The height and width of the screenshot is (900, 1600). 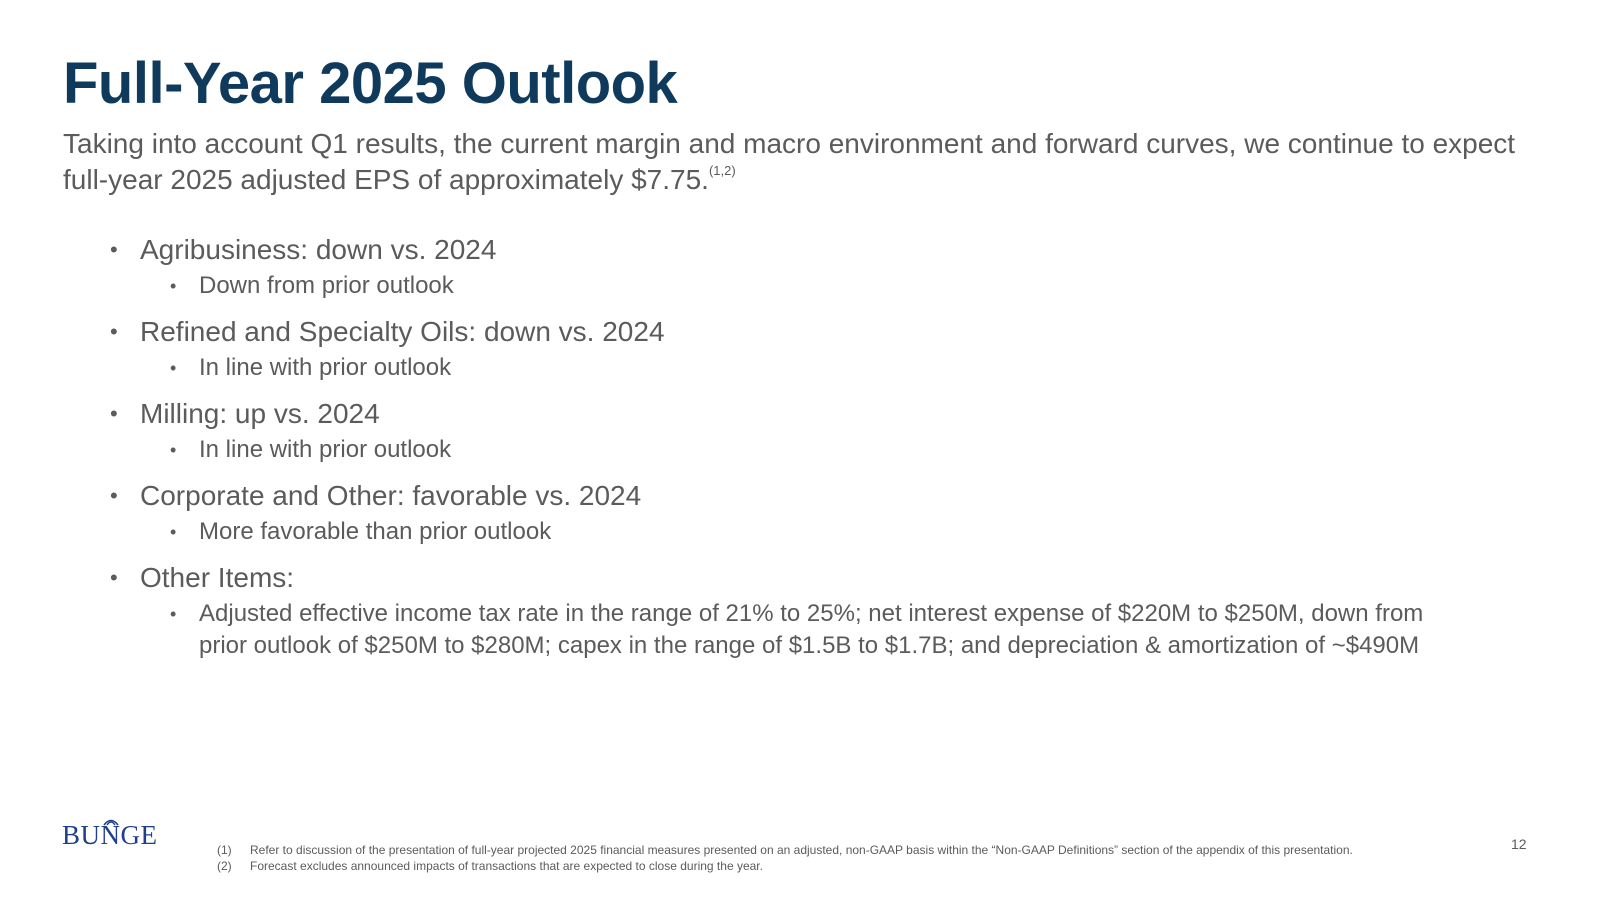 What do you see at coordinates (810, 286) in the screenshot?
I see `sub-bullet: • Down from prior outlook` at bounding box center [810, 286].